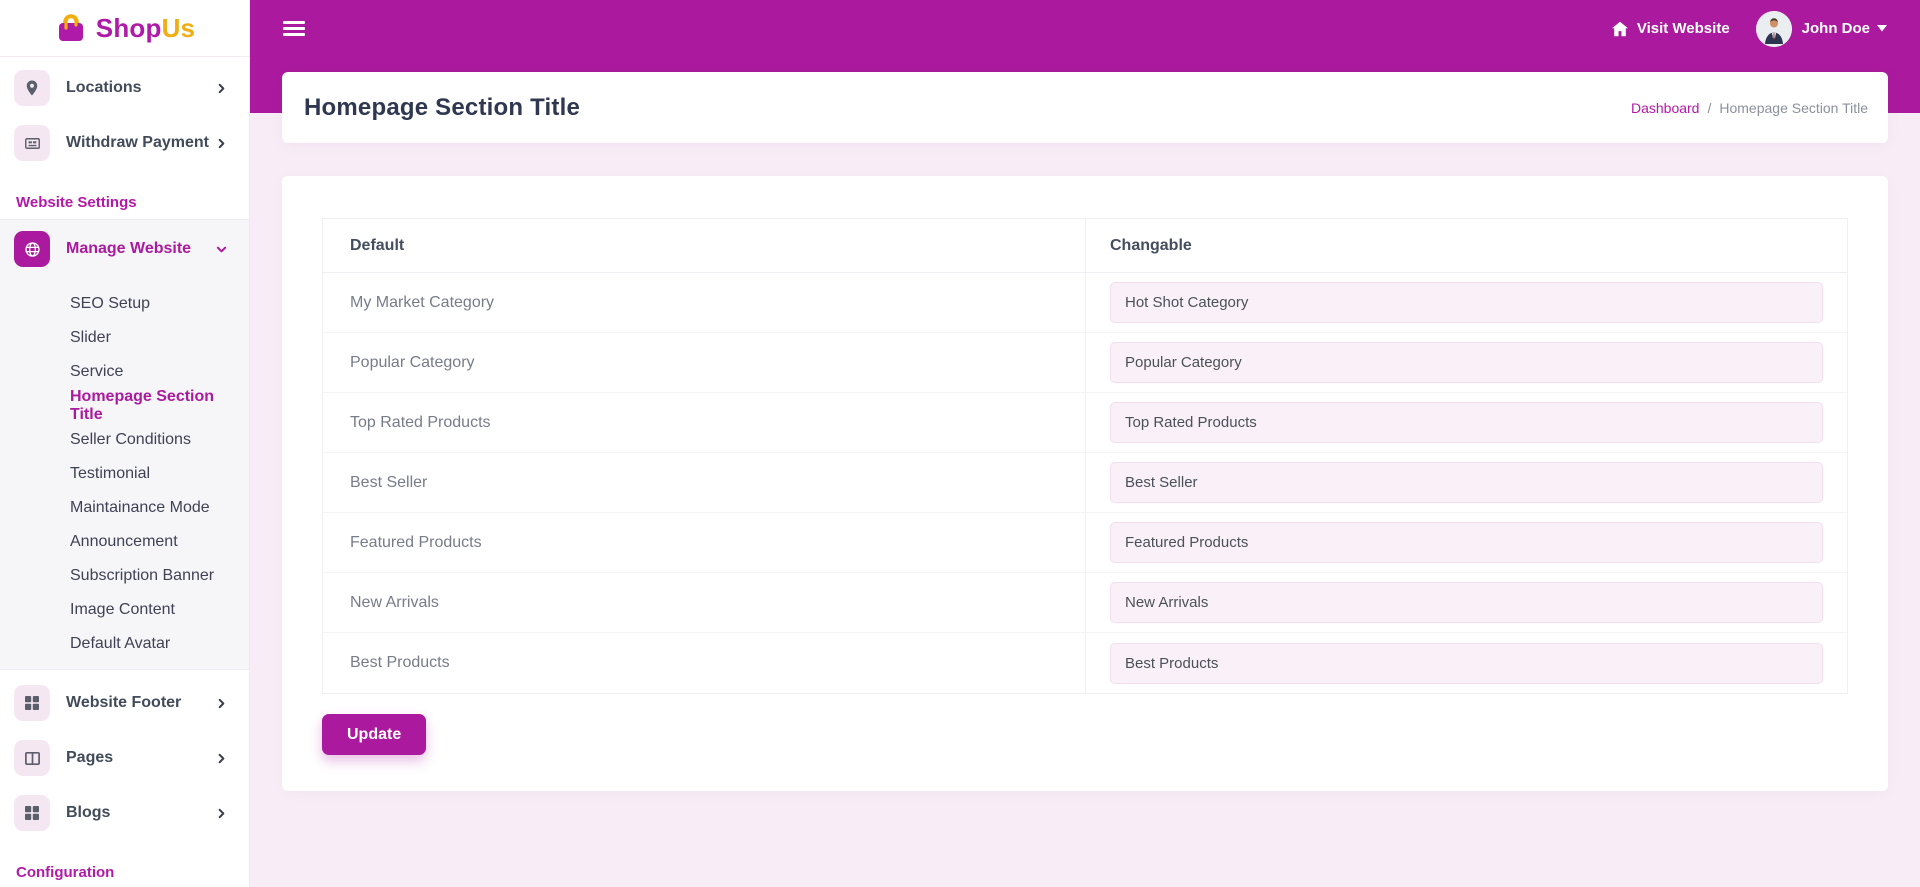  I want to click on sidebar: ShopUs Locations, so click(125, 443).